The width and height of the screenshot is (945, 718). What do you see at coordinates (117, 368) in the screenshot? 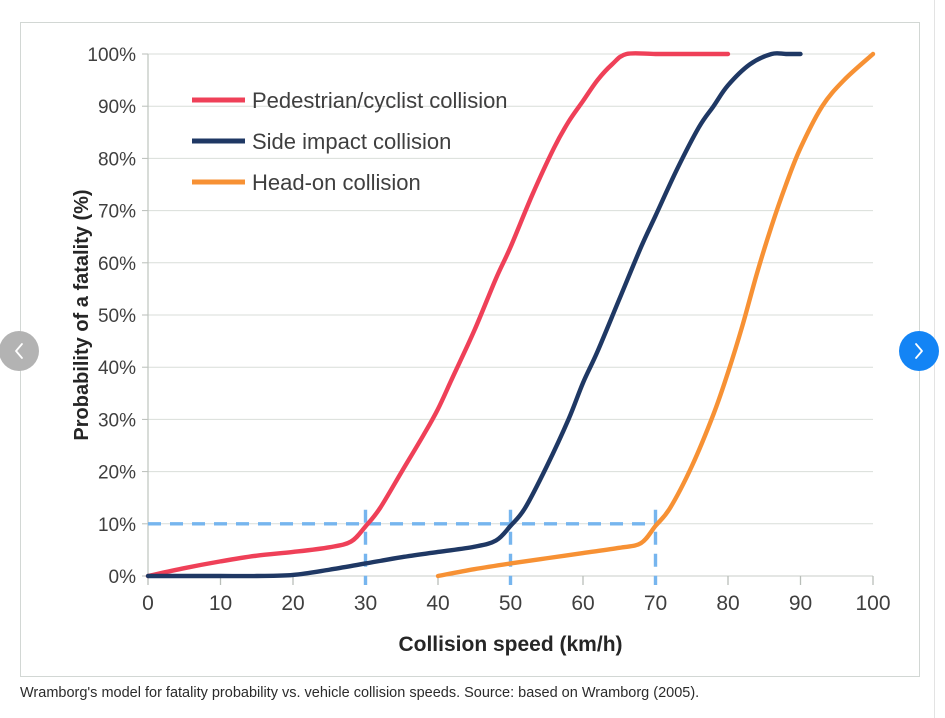
I see `y-axis-tick-label: 40%` at bounding box center [117, 368].